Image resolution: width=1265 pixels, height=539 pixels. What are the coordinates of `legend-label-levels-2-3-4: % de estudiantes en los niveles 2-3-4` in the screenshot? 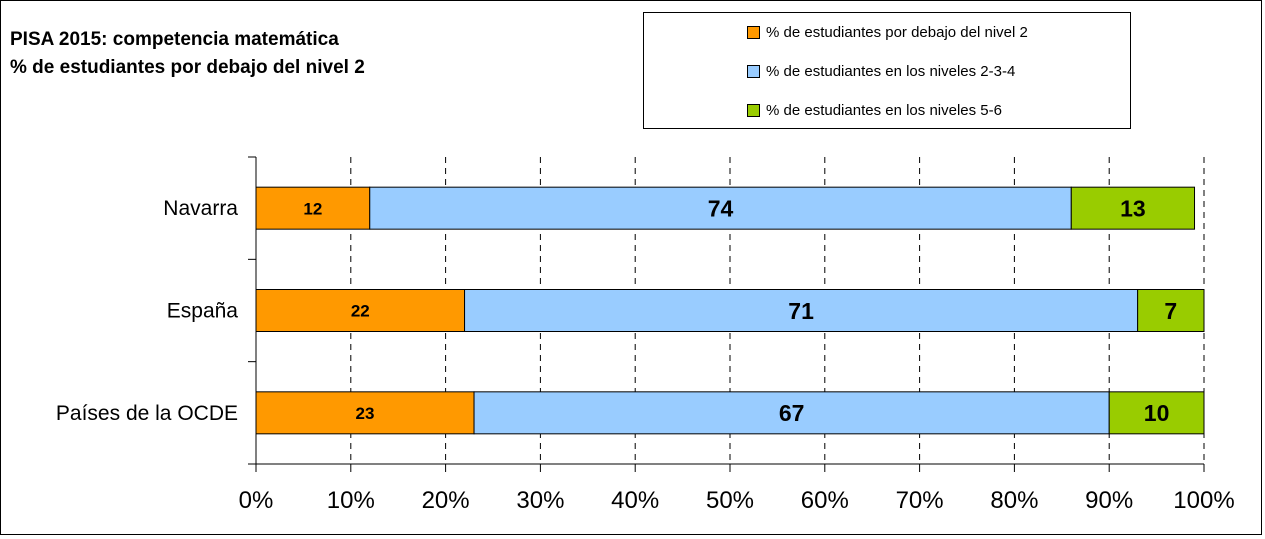 It's located at (891, 71).